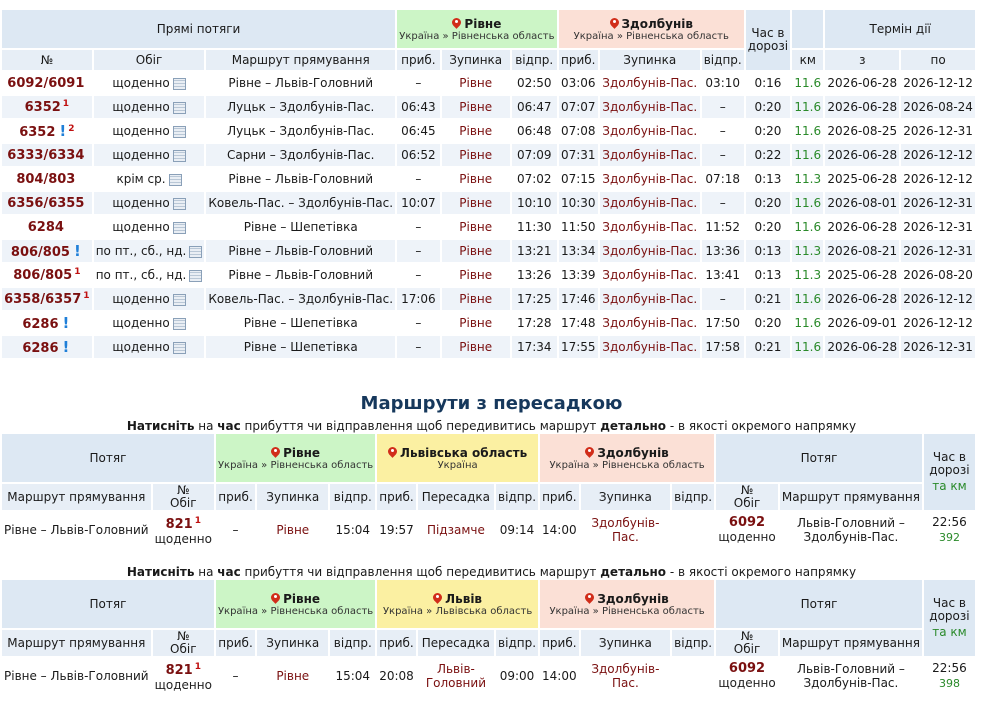 The height and width of the screenshot is (725, 983). I want to click on train1-cell: 821 1 щоденно, so click(183, 676).